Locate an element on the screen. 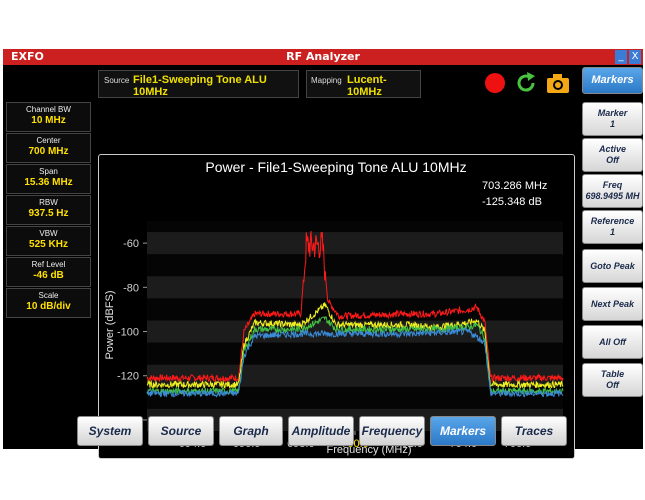 The height and width of the screenshot is (500, 645). minimize-button: _ is located at coordinates (621, 57).